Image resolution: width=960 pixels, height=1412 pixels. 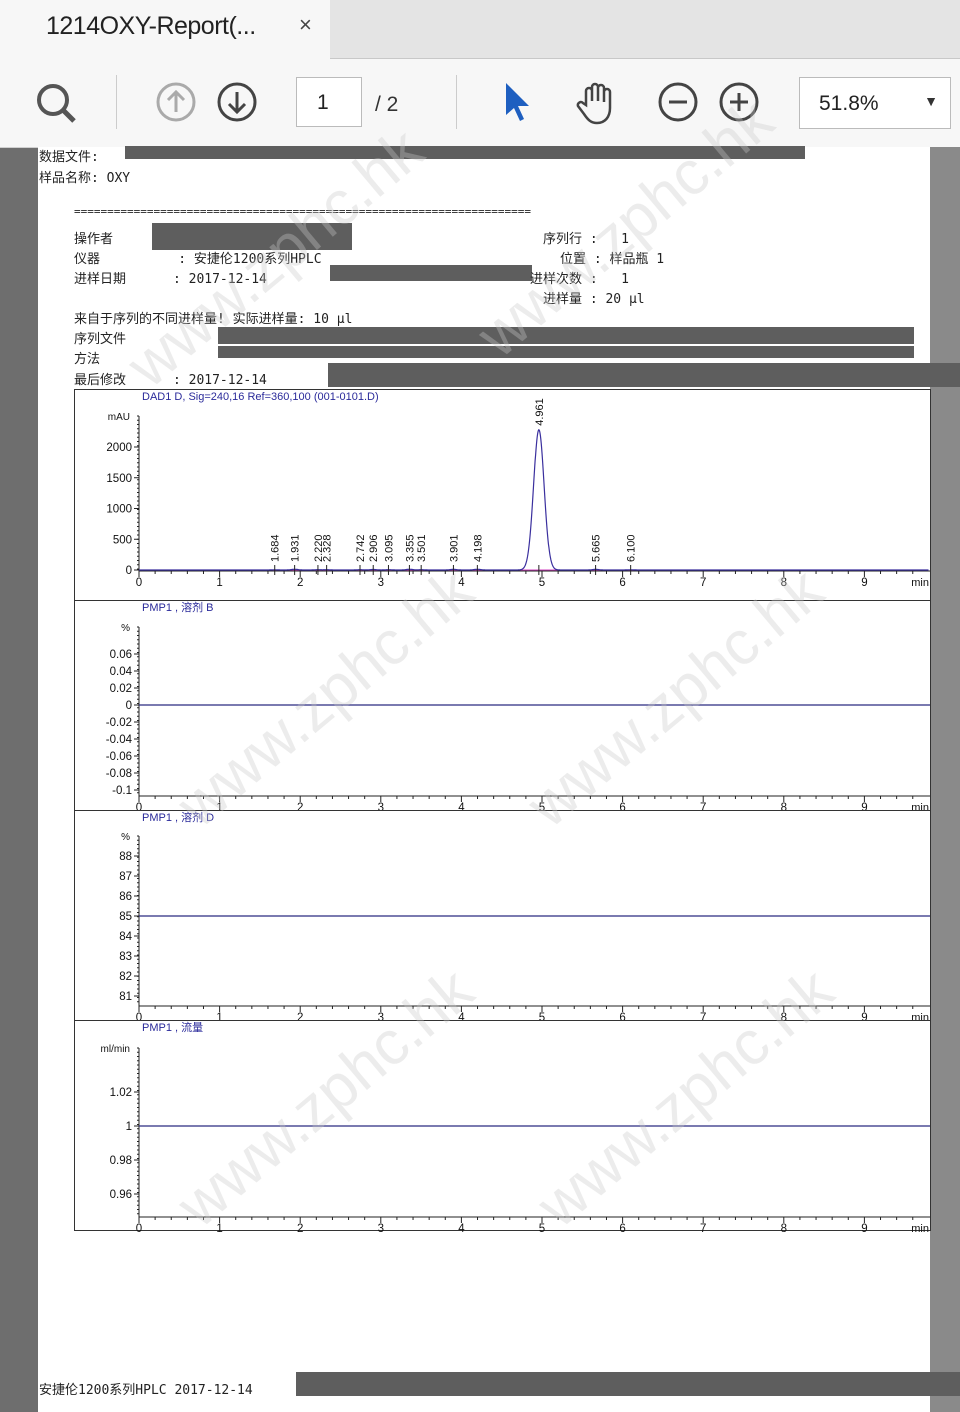 I want to click on injection-volume: 进样量 : 20 µl, so click(x=594, y=299).